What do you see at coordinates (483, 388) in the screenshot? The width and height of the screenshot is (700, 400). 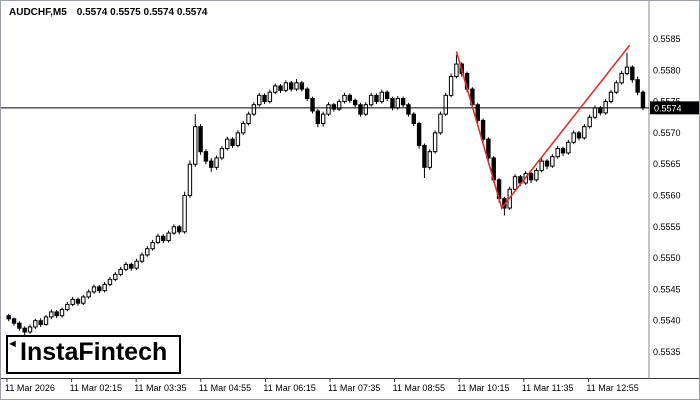 I see `svg-text: 11 Mar 10:15` at bounding box center [483, 388].